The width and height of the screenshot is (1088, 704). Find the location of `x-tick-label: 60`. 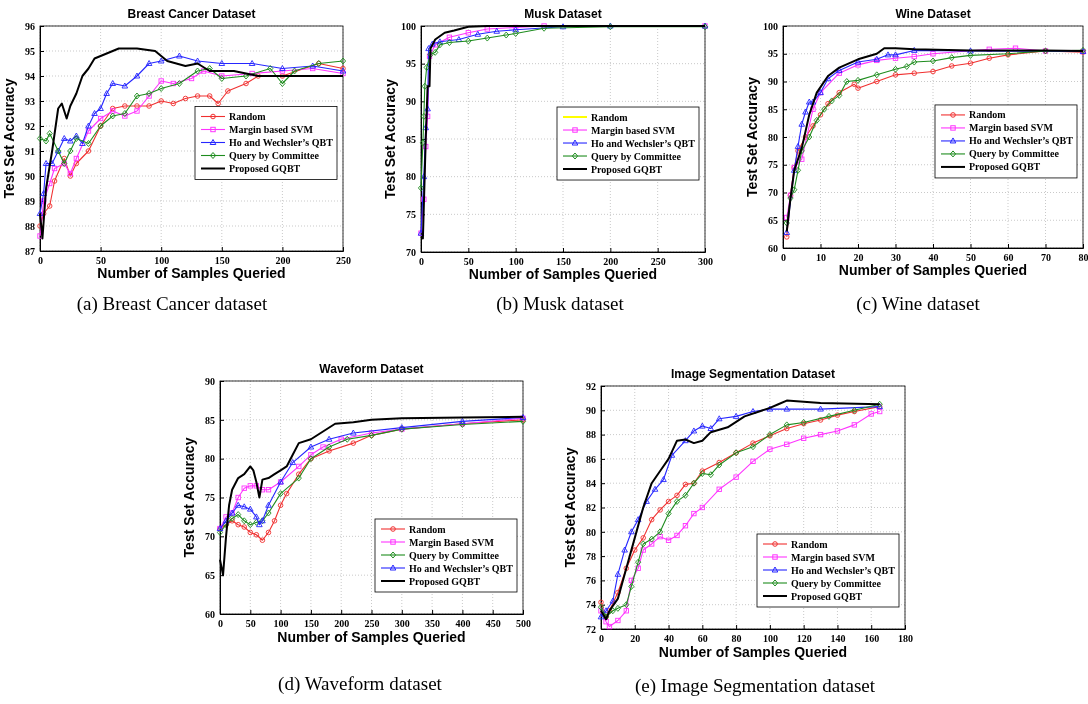

x-tick-label: 60 is located at coordinates (1008, 258).